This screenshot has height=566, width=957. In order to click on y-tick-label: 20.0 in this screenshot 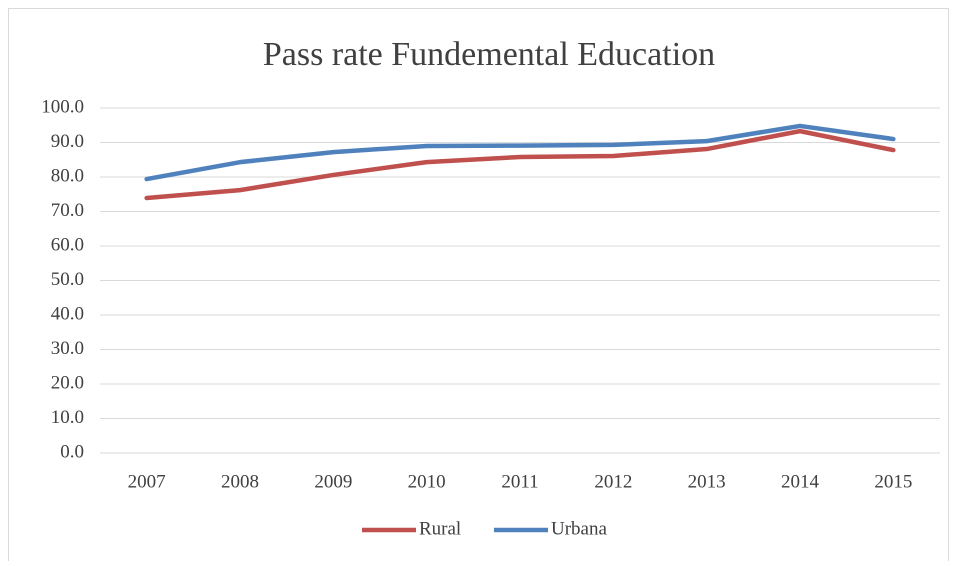, I will do `click(67, 382)`.